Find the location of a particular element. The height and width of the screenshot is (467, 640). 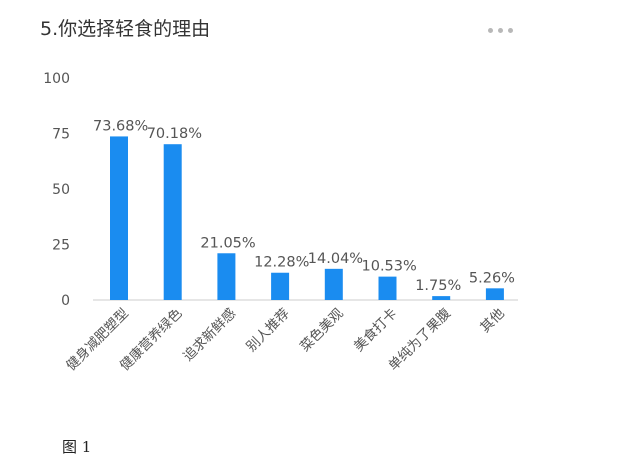

x-category-label: 菜色美观 is located at coordinates (321, 329).